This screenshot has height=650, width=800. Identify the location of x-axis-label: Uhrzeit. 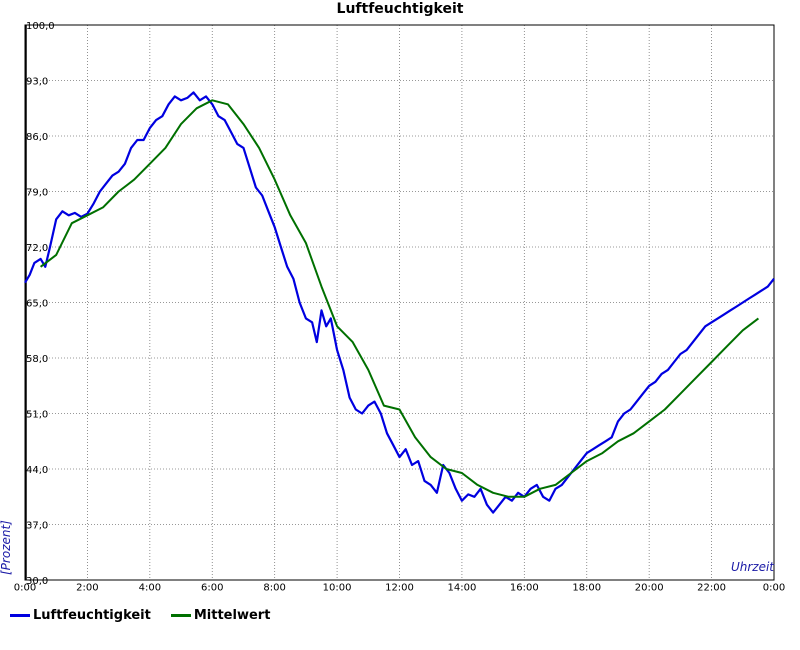
(753, 567).